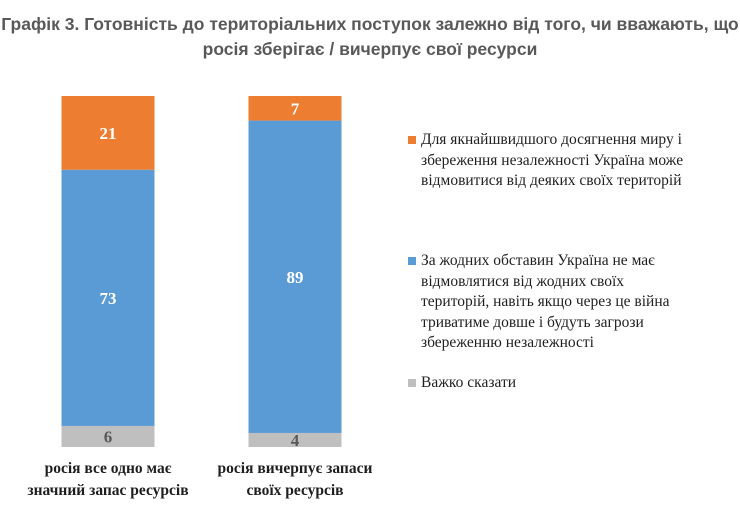 This screenshot has height=526, width=740. I want to click on legend-text-2-0: Важко сказати, so click(469, 382).